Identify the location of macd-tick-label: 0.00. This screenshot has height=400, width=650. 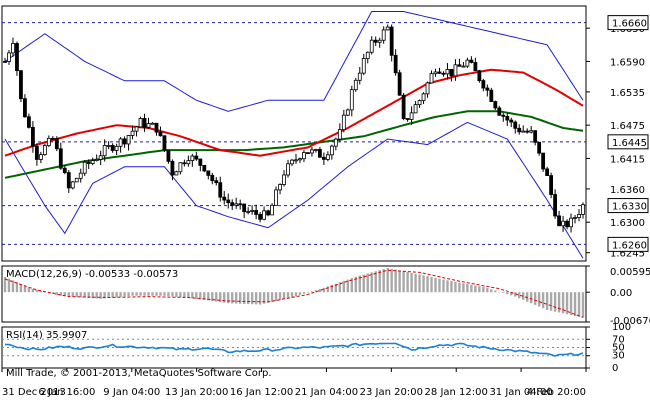
(621, 293).